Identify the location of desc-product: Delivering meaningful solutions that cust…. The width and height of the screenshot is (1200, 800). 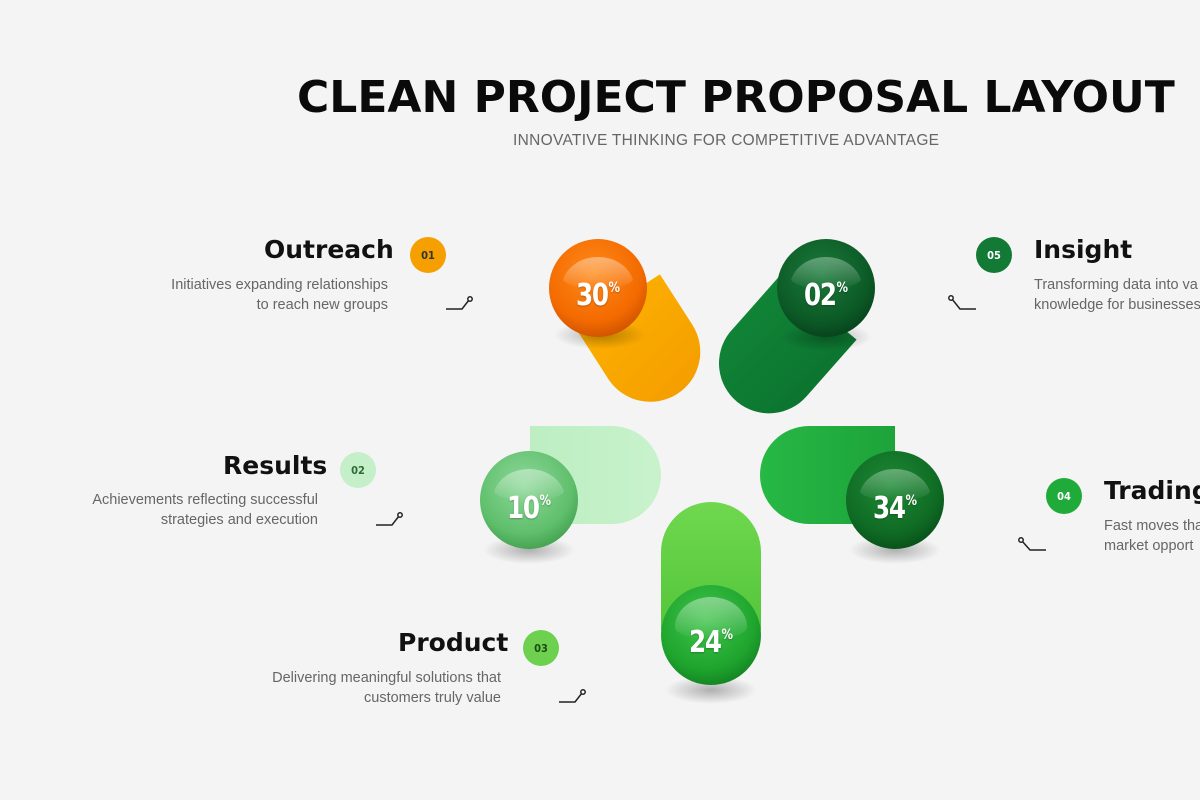
(386, 688).